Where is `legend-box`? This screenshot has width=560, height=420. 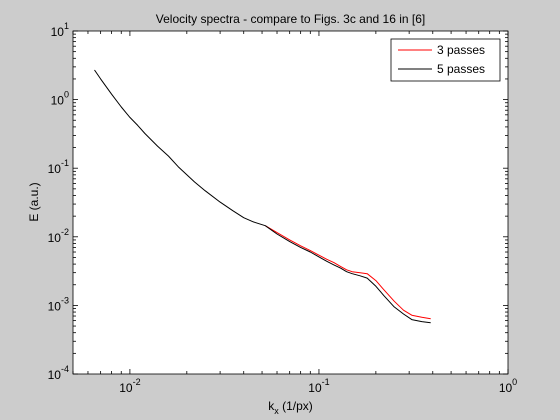
legend-box is located at coordinates (445, 60).